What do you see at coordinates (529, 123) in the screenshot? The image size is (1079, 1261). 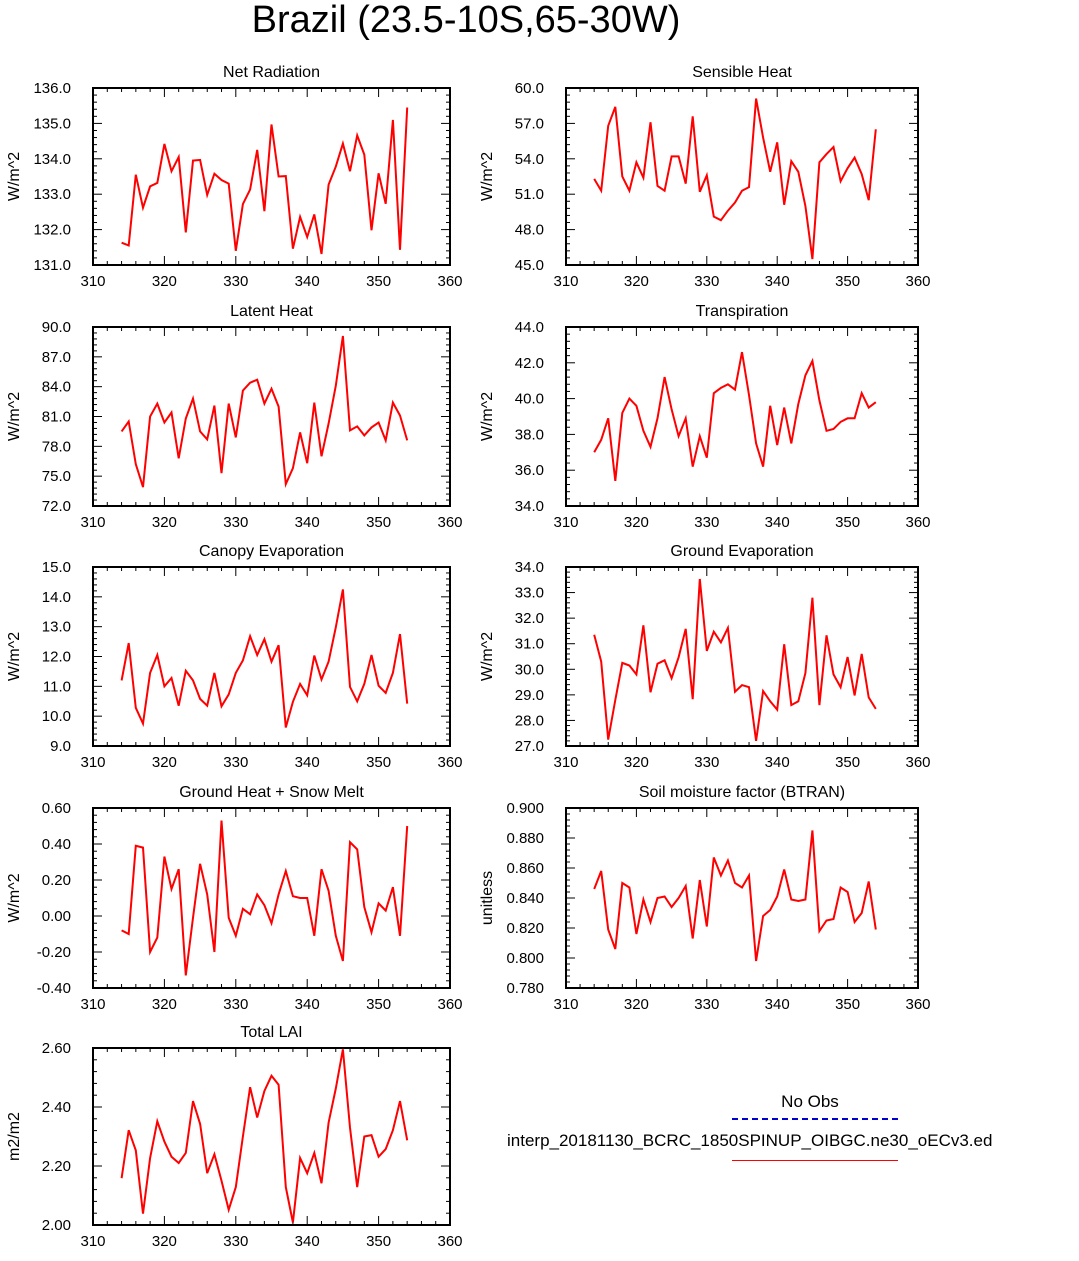 I see `y-tick-label: 57.0` at bounding box center [529, 123].